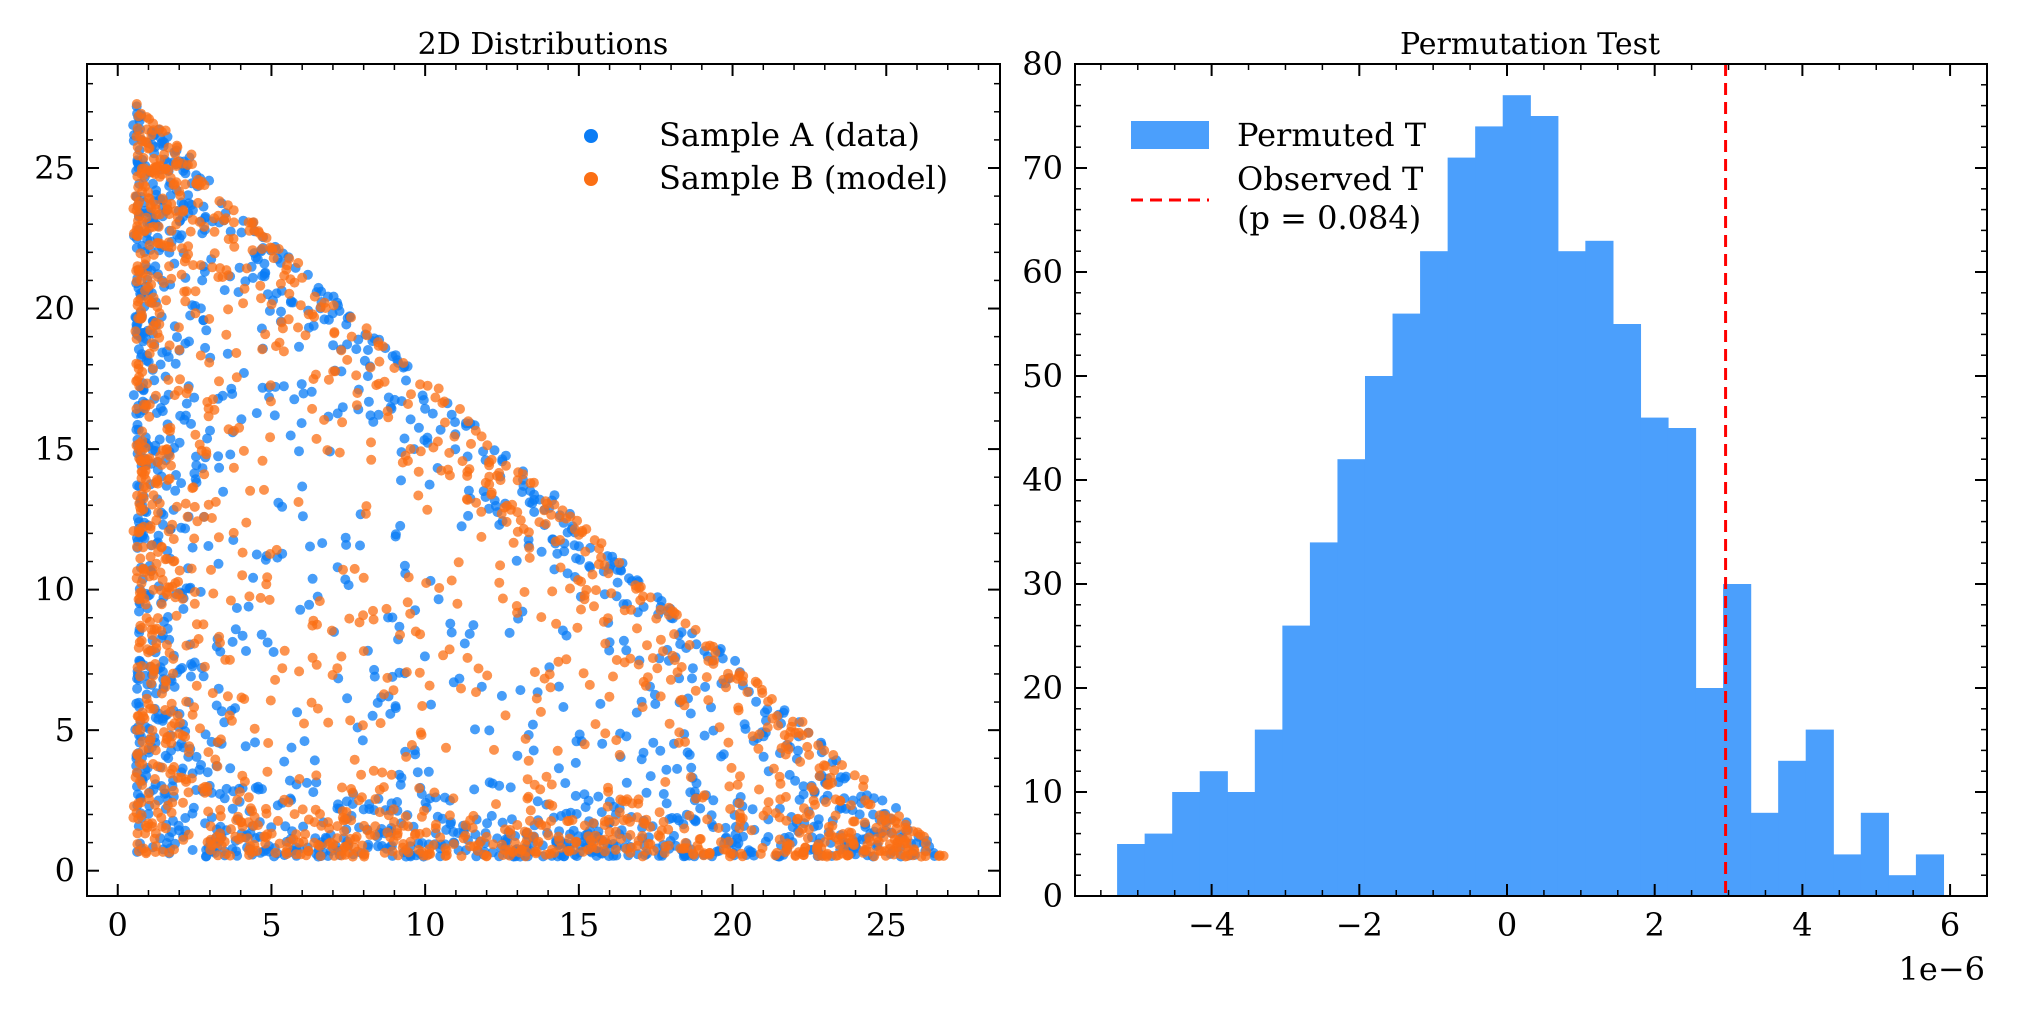 The height and width of the screenshot is (1018, 2018). Describe the element at coordinates (1802, 925) in the screenshot. I see `x-tick-label: 4` at that location.